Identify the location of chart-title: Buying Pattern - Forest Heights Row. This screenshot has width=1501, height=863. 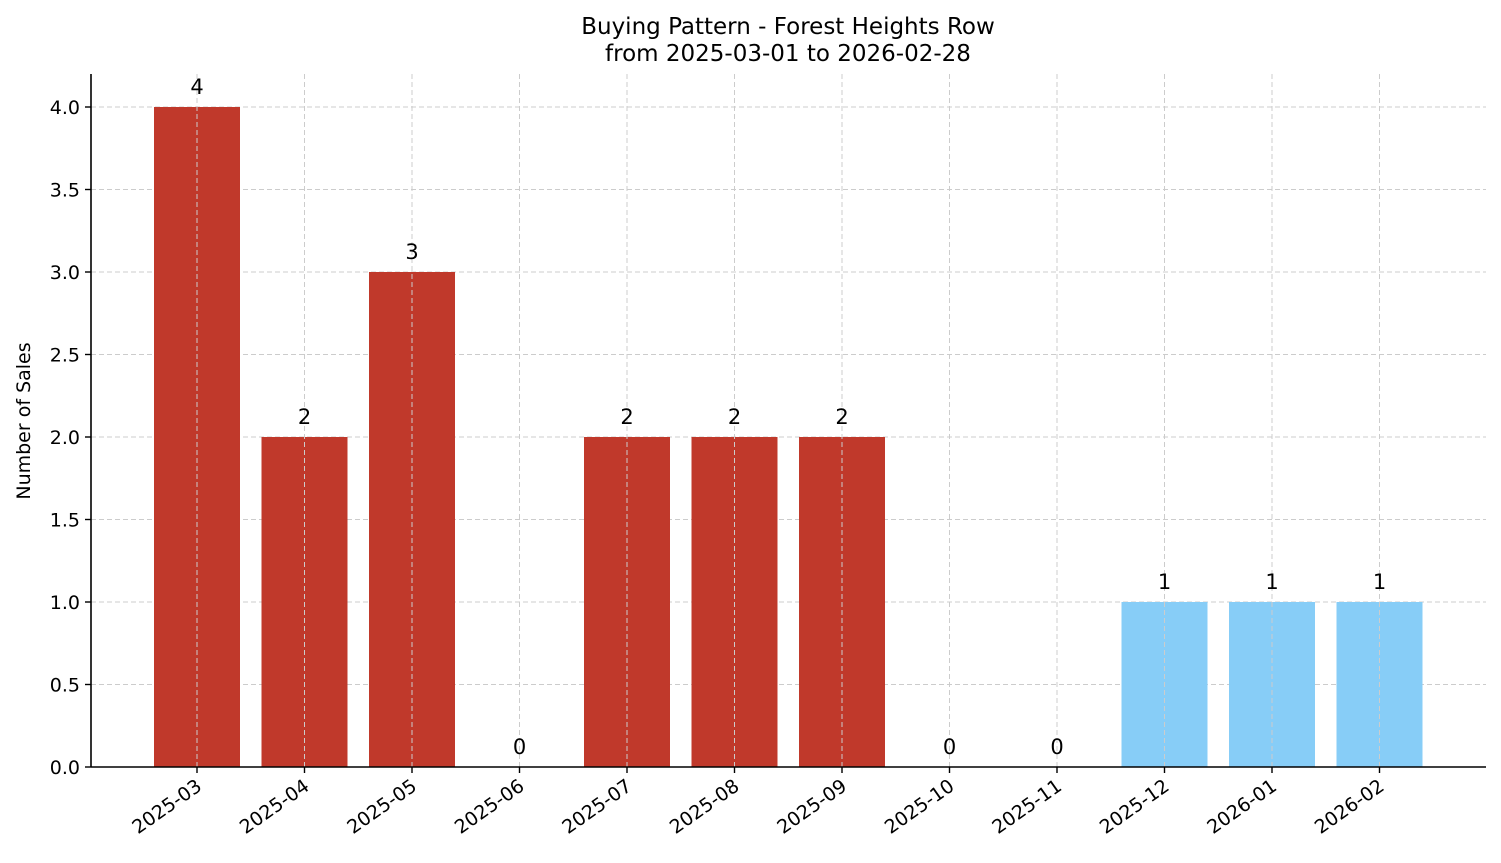
(788, 27).